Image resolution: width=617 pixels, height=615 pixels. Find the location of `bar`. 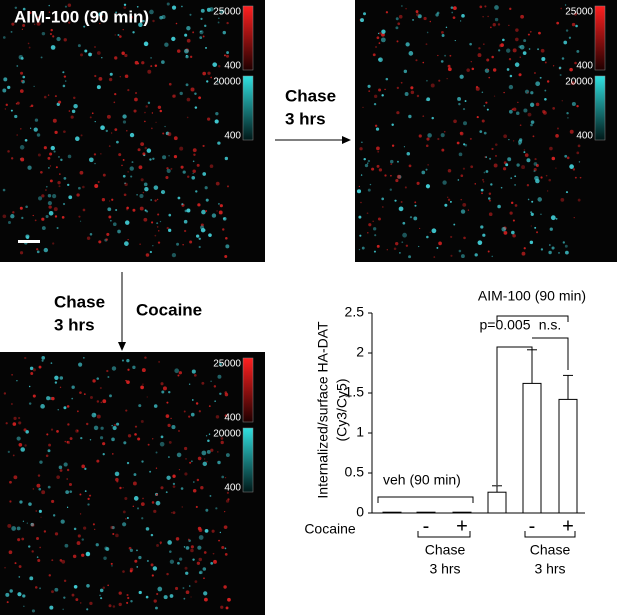

bar is located at coordinates (426, 512).